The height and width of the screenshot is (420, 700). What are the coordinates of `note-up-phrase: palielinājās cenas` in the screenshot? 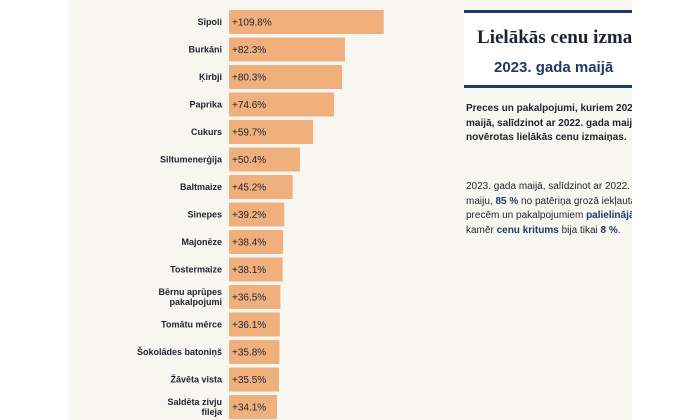 It's located at (609, 215).